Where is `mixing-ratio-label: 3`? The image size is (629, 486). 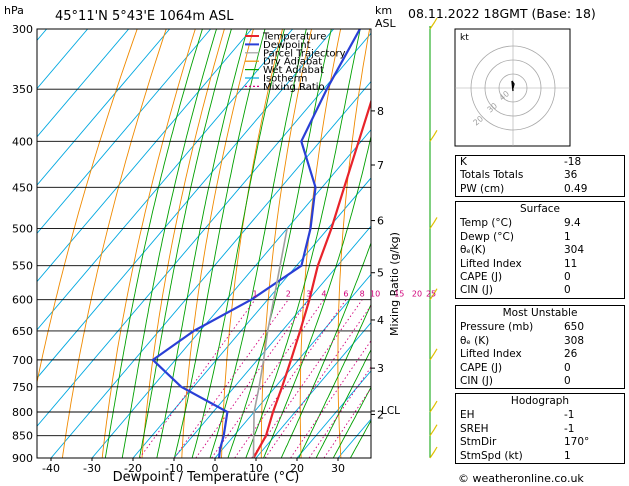 mixing-ratio-label: 3 is located at coordinates (308, 294).